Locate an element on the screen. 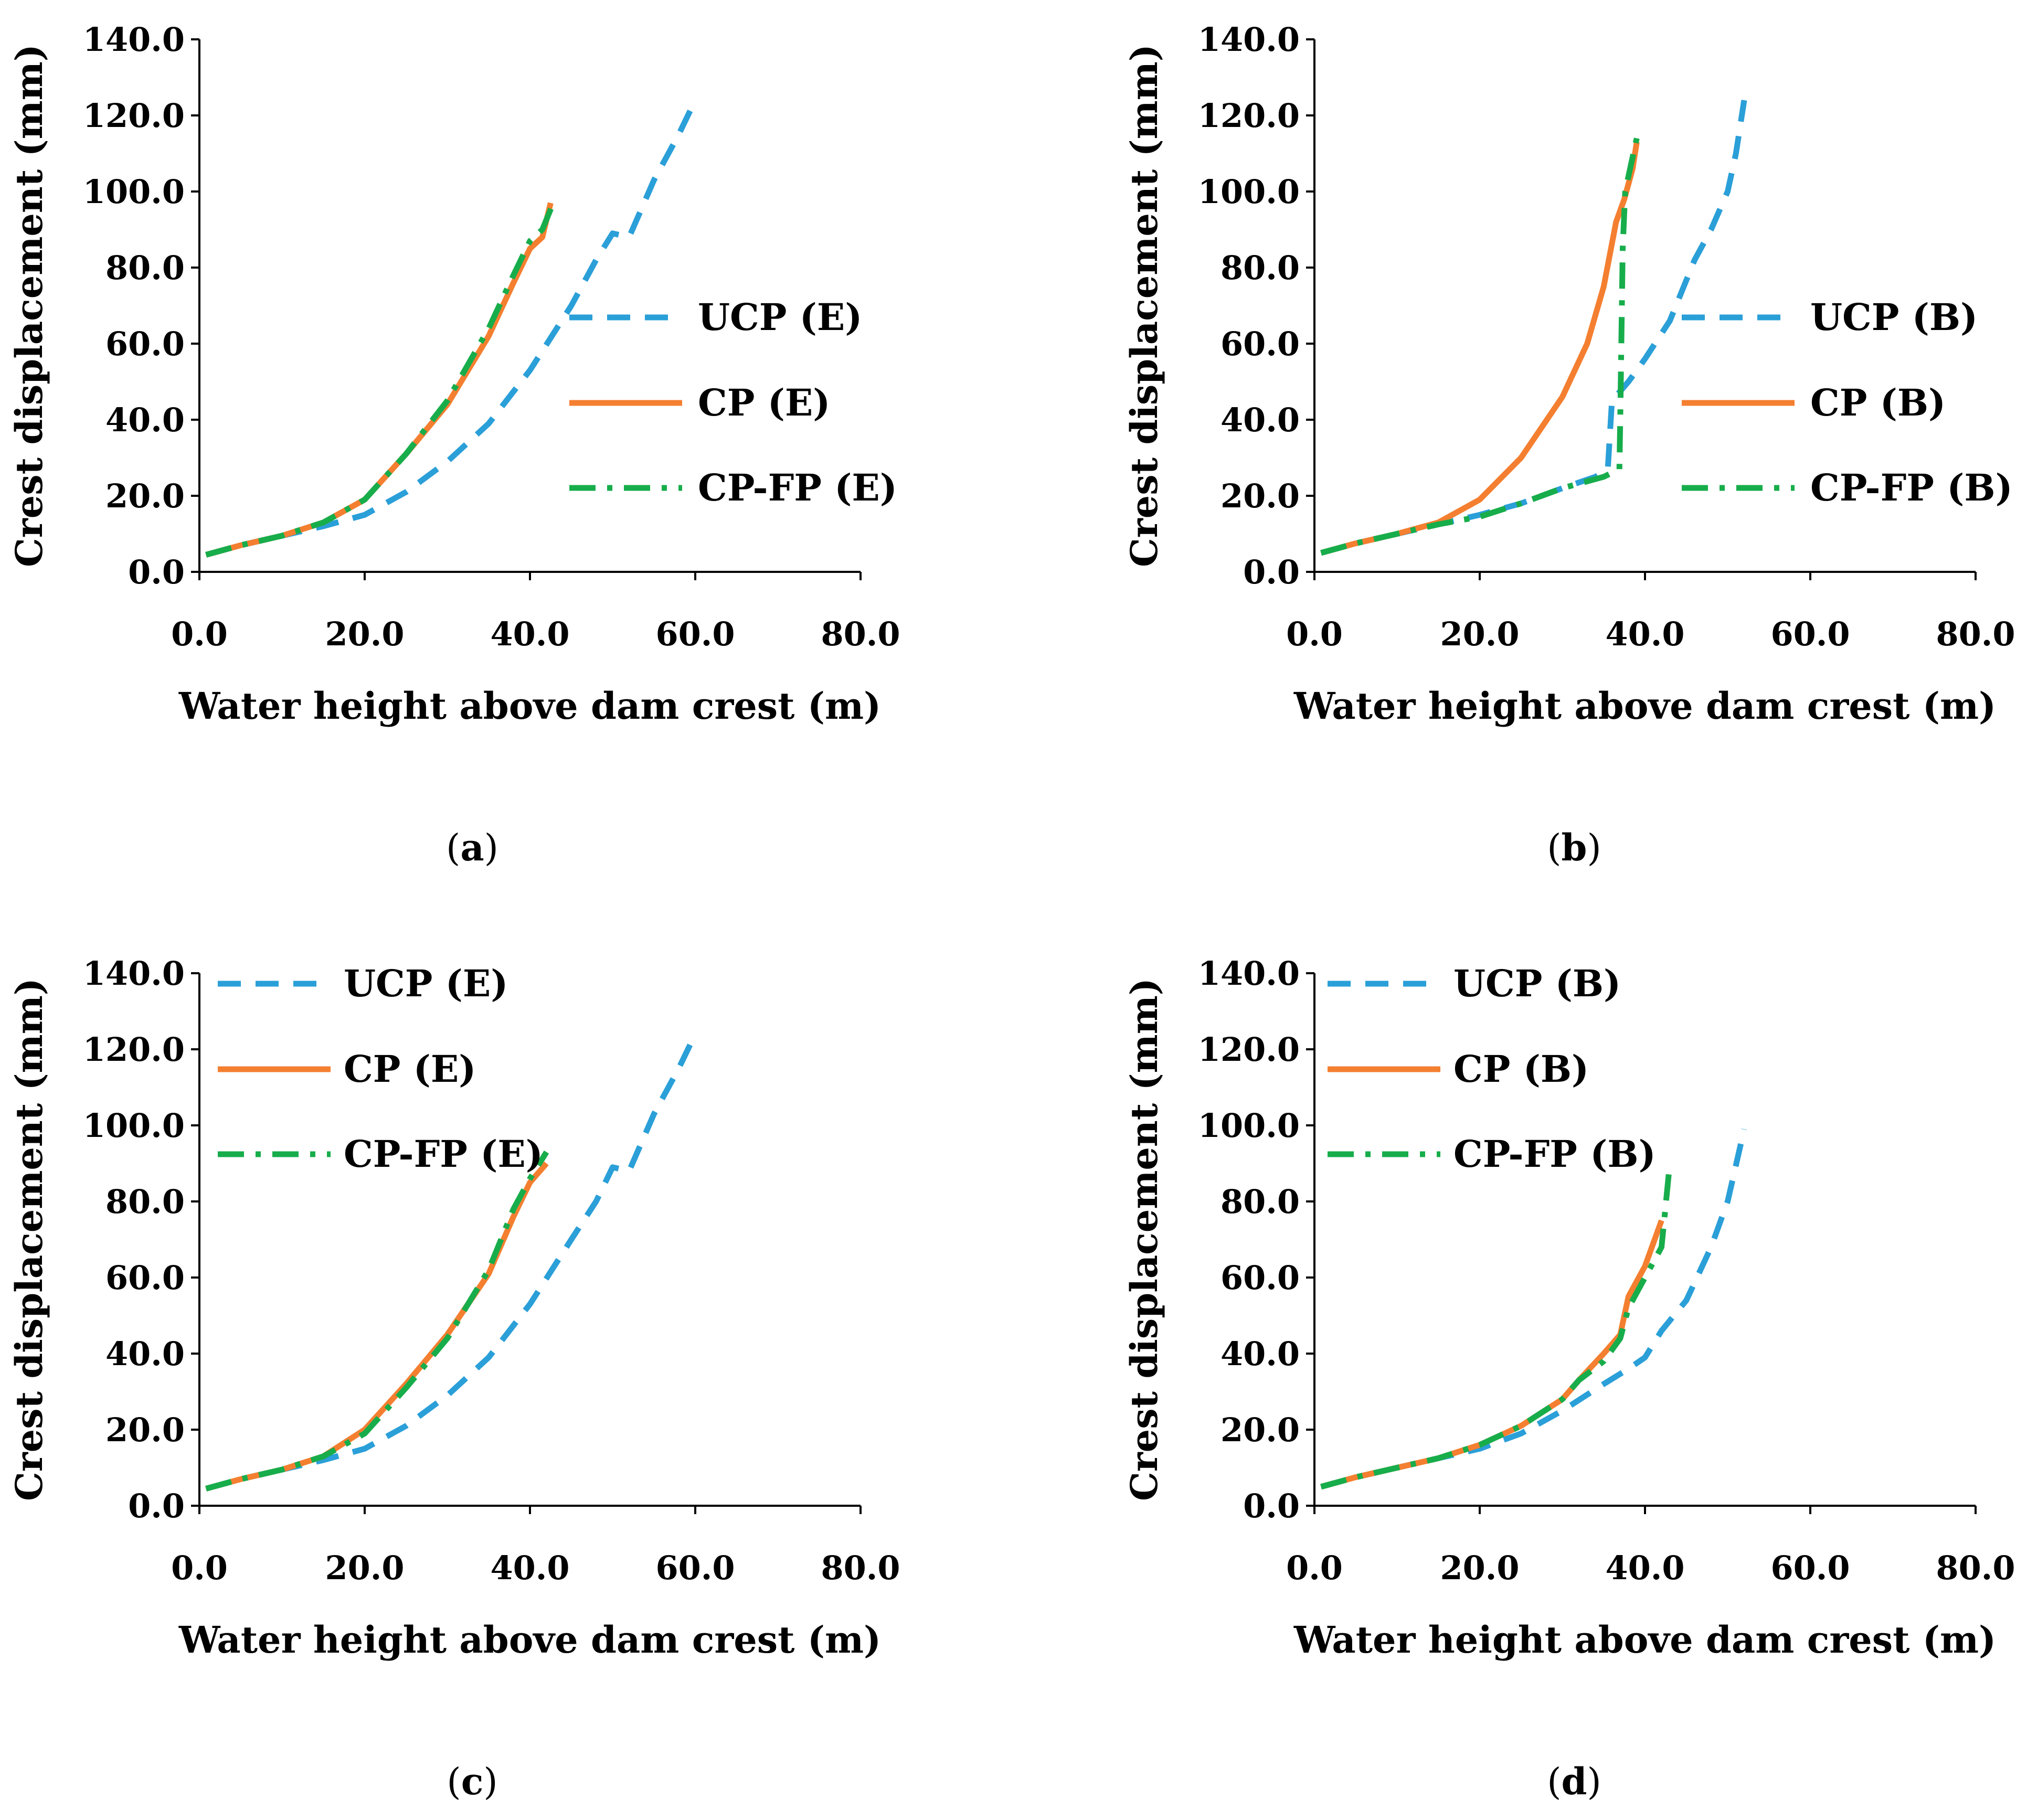 This screenshot has height=1820, width=2027. caption-letter: b is located at coordinates (1574, 847).